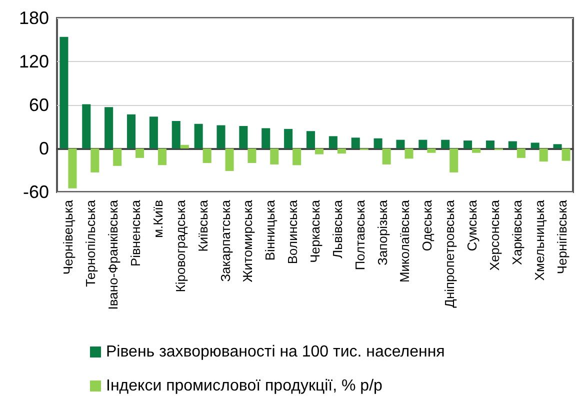 The image size is (587, 401). Describe the element at coordinates (158, 219) in the screenshot. I see `x-tick-label: м.Київ` at that location.